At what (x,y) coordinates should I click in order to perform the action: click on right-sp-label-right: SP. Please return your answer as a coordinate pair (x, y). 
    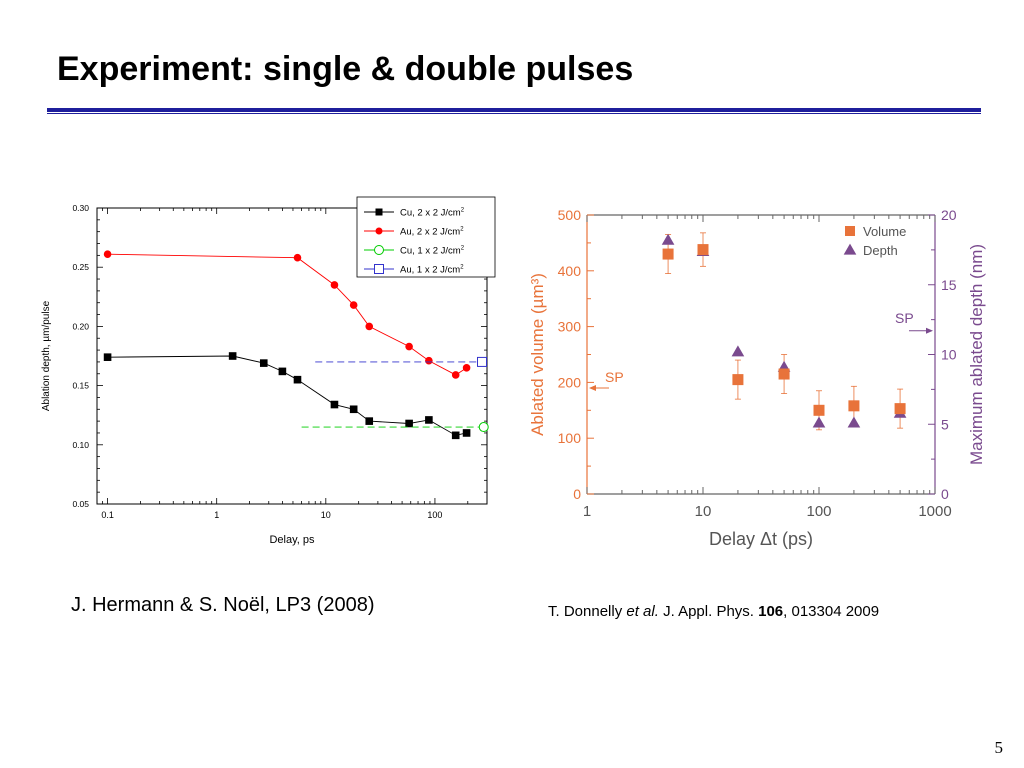
    Looking at the image, I should click on (904, 318).